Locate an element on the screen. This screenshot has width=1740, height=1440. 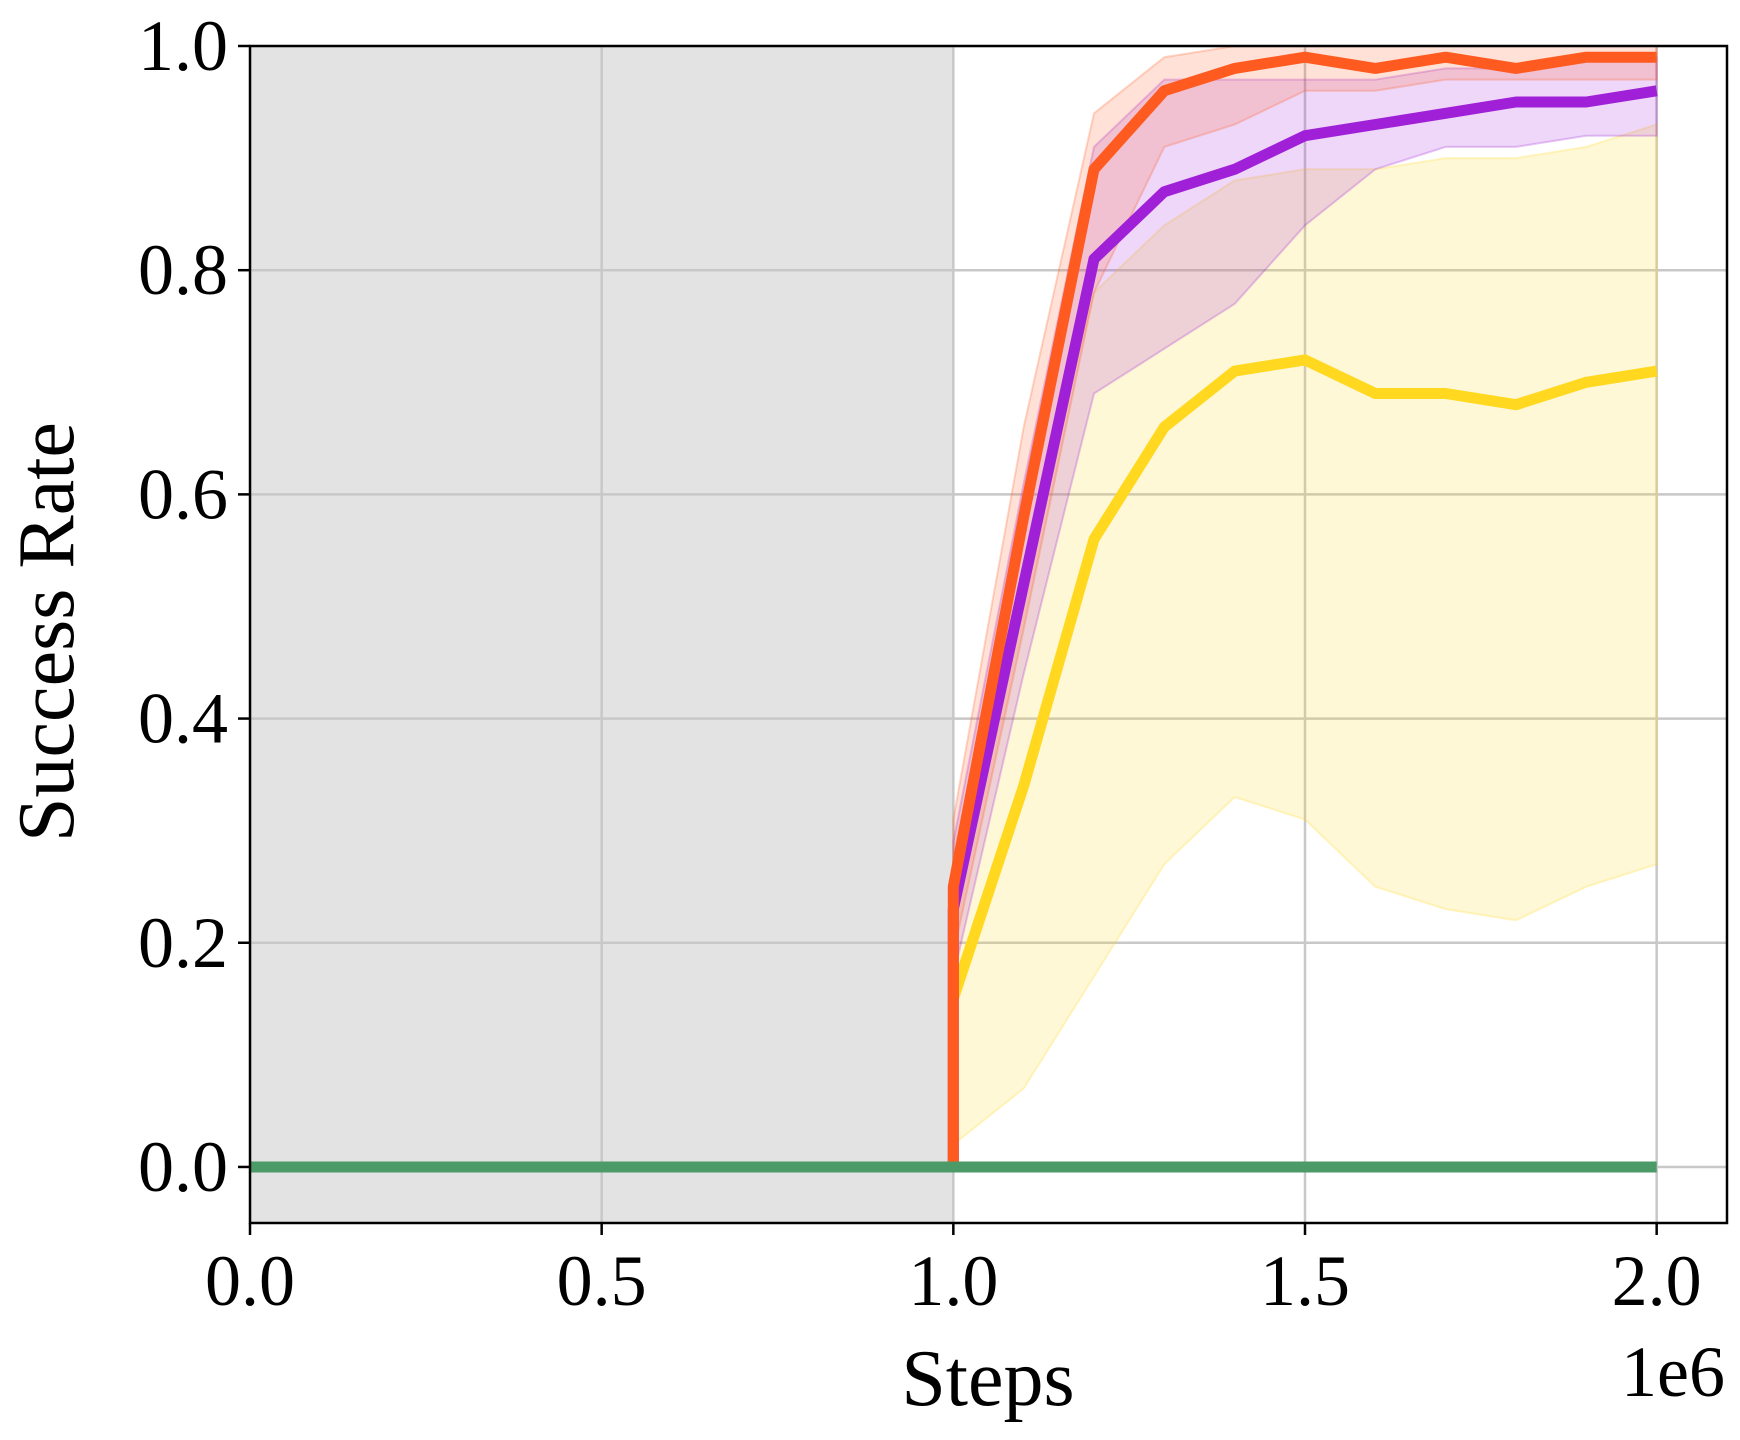
y-tick-label: 0.2 is located at coordinates (183, 943).